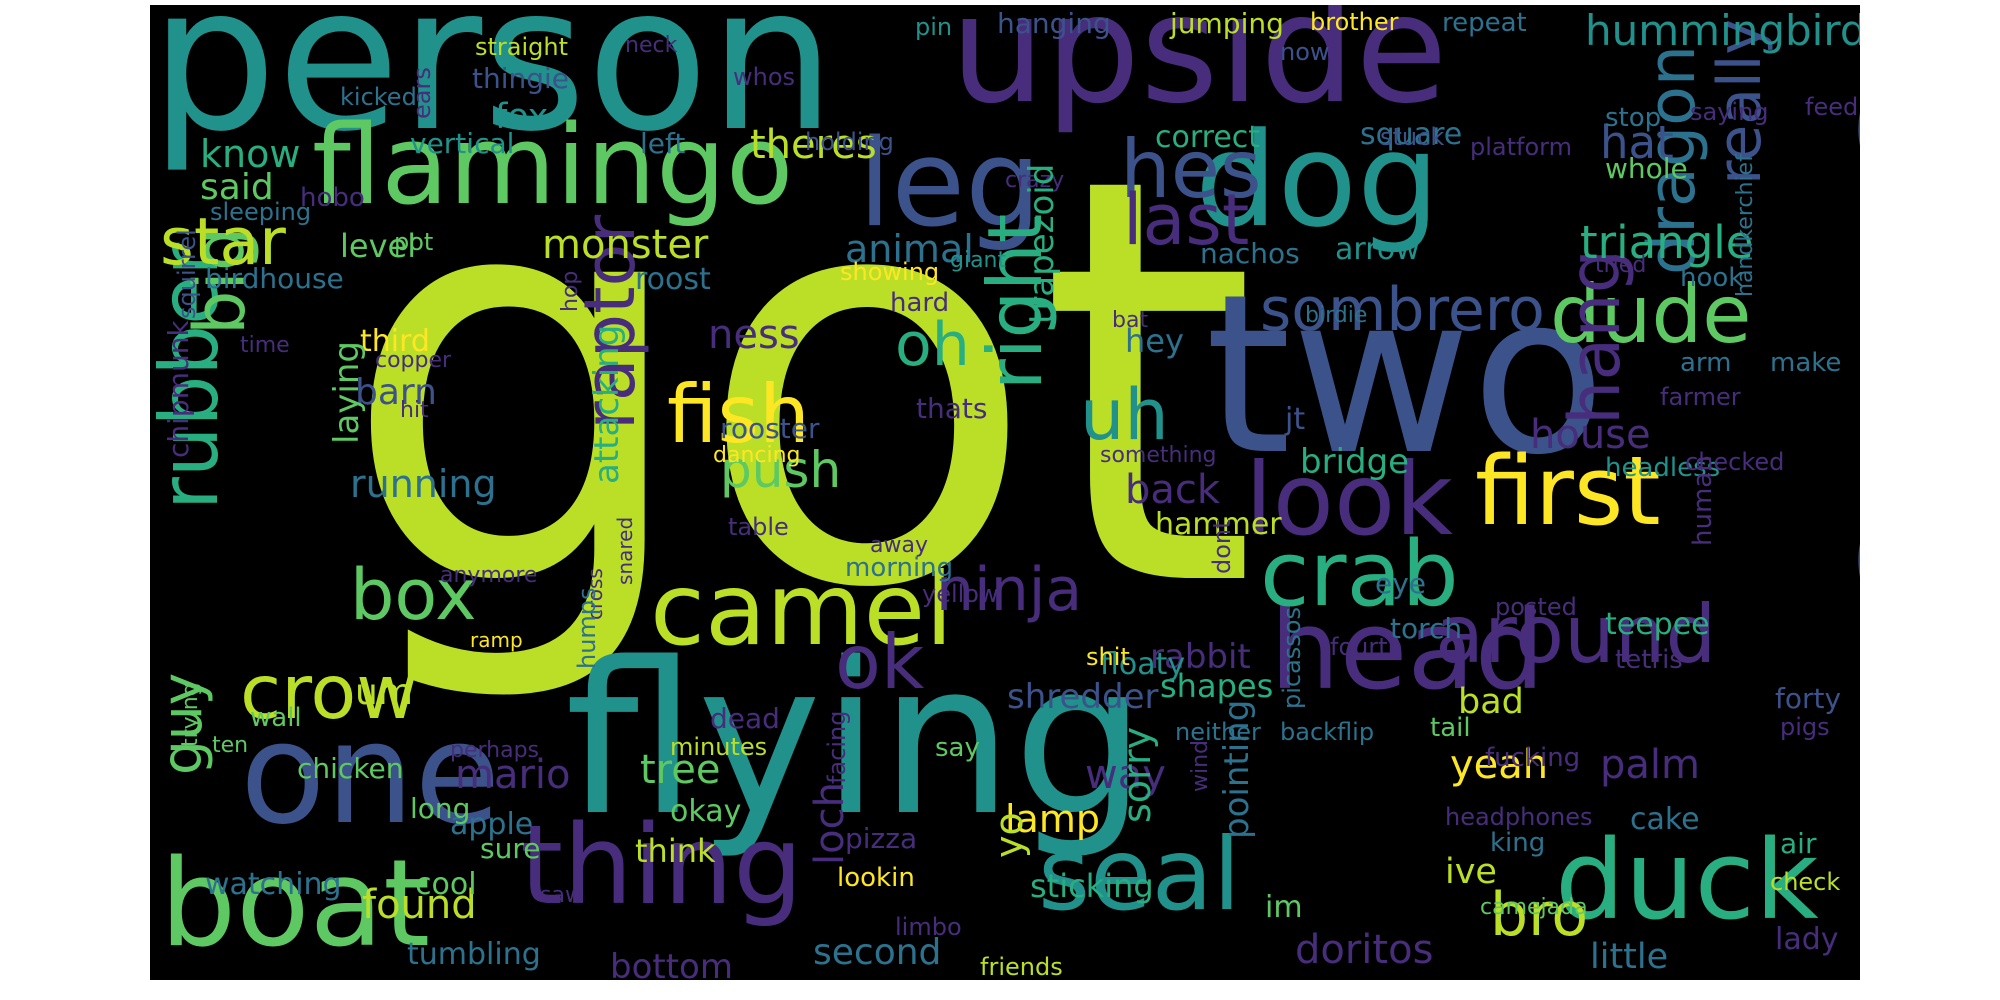 This screenshot has height=1000, width=2000. What do you see at coordinates (1805, 727) in the screenshot?
I see `word-pigs: pigs` at bounding box center [1805, 727].